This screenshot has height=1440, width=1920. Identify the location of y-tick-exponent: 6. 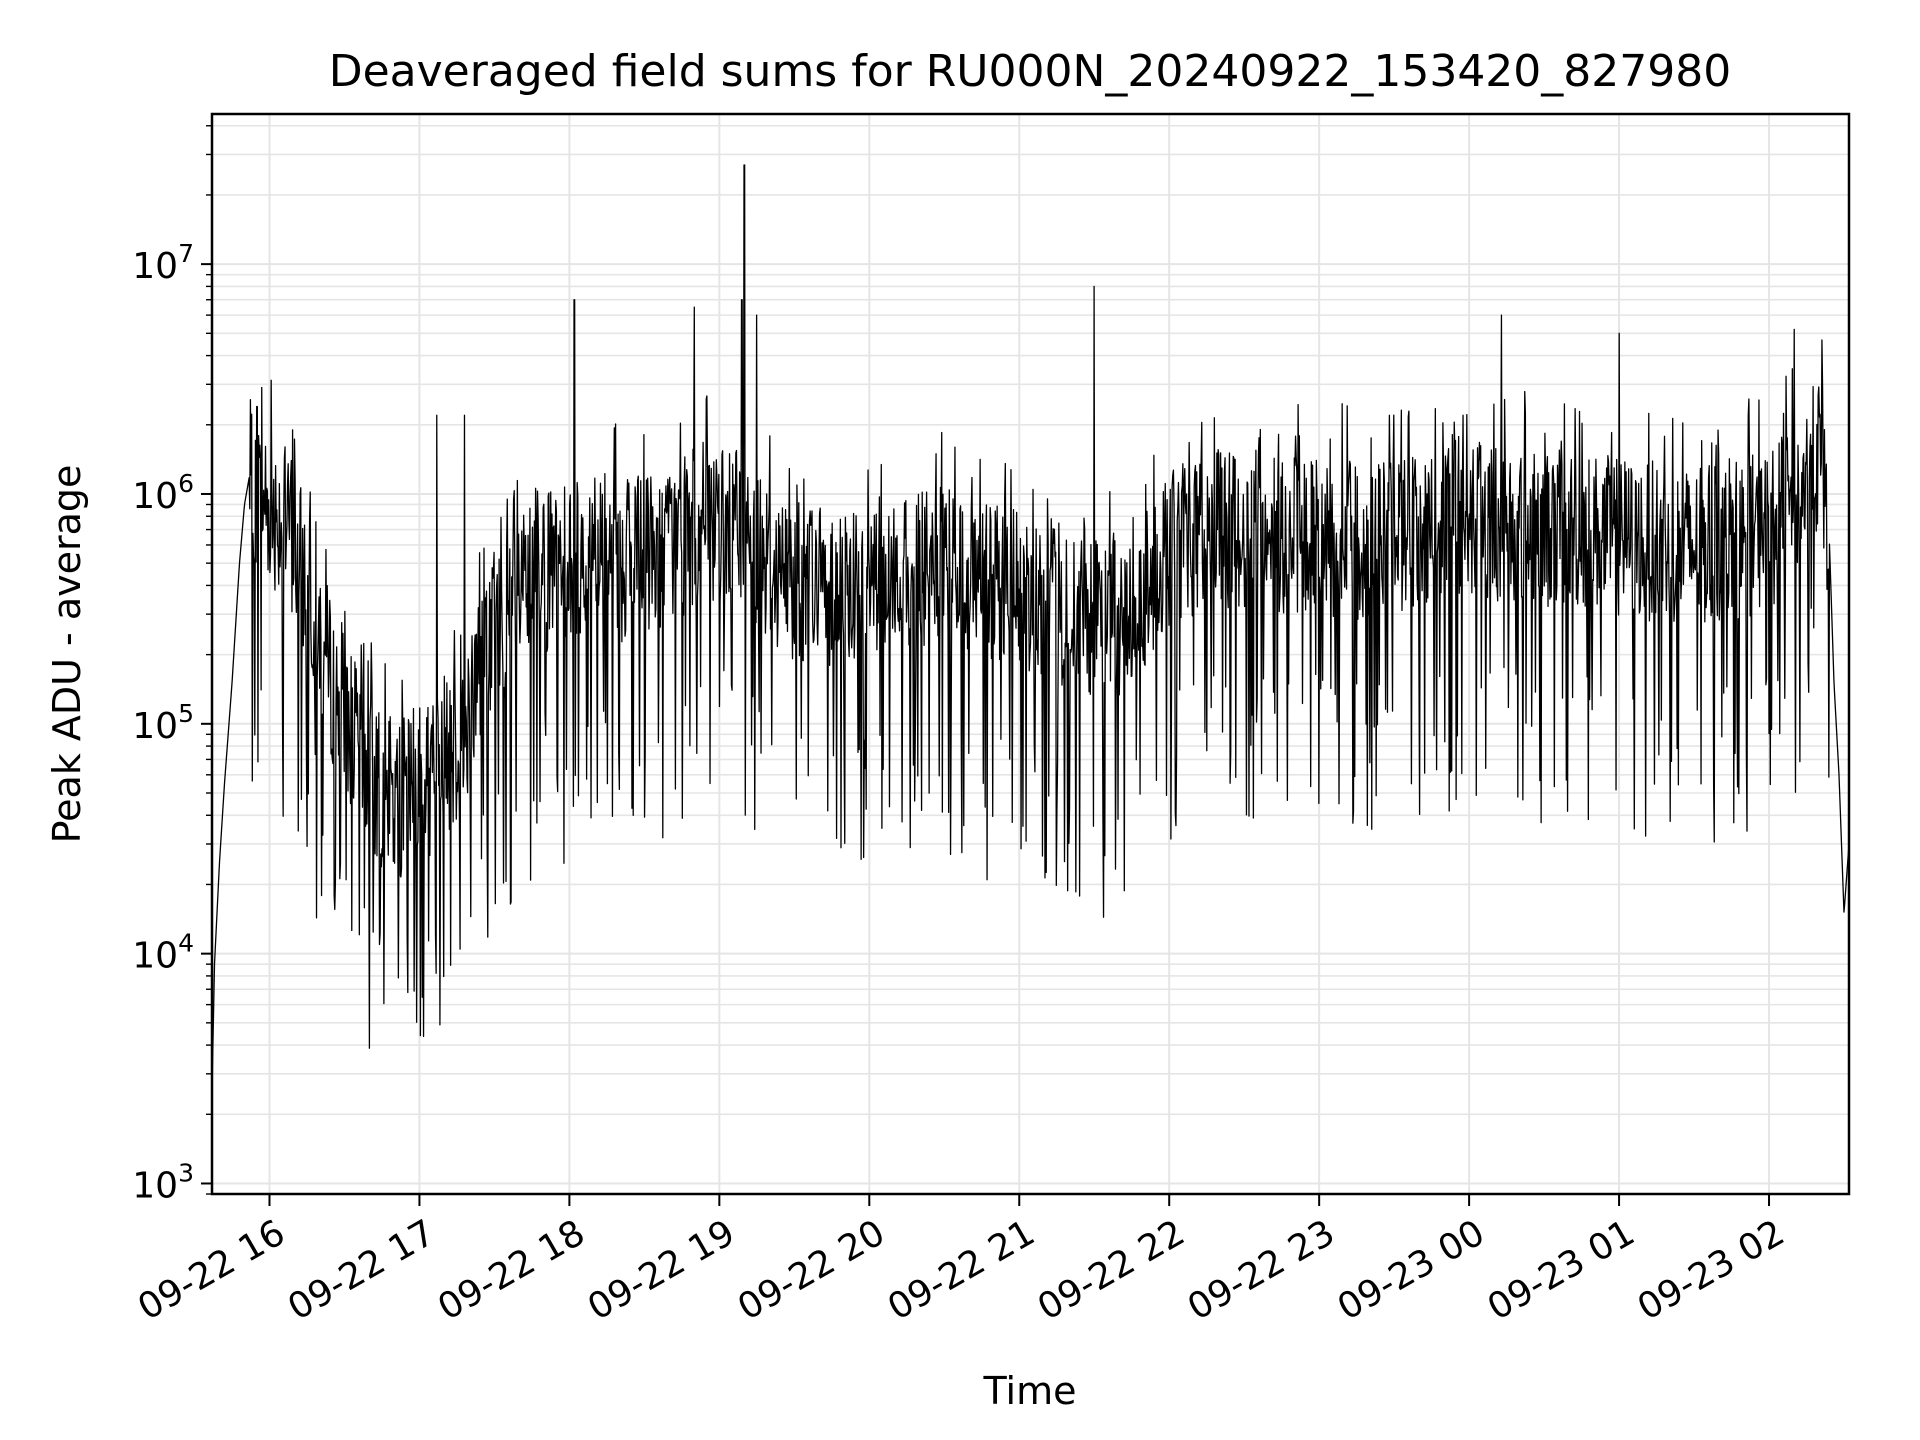
(186, 483).